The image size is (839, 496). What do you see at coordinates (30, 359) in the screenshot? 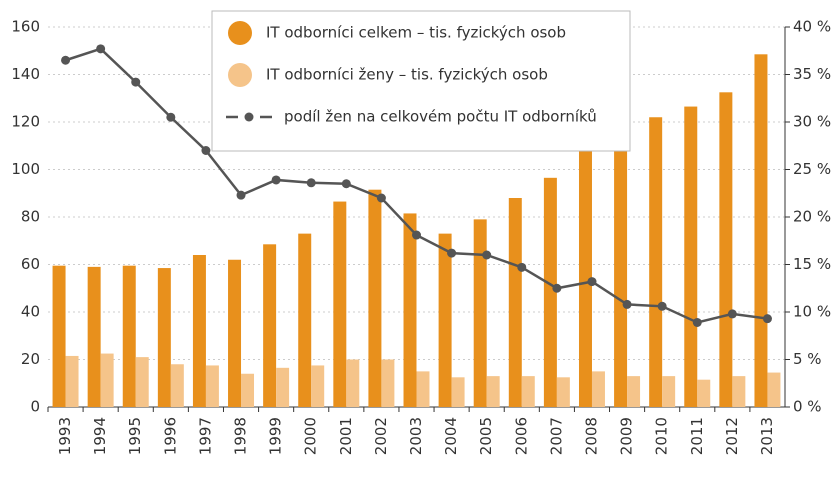
I see `y-tick-label: 20` at bounding box center [30, 359].